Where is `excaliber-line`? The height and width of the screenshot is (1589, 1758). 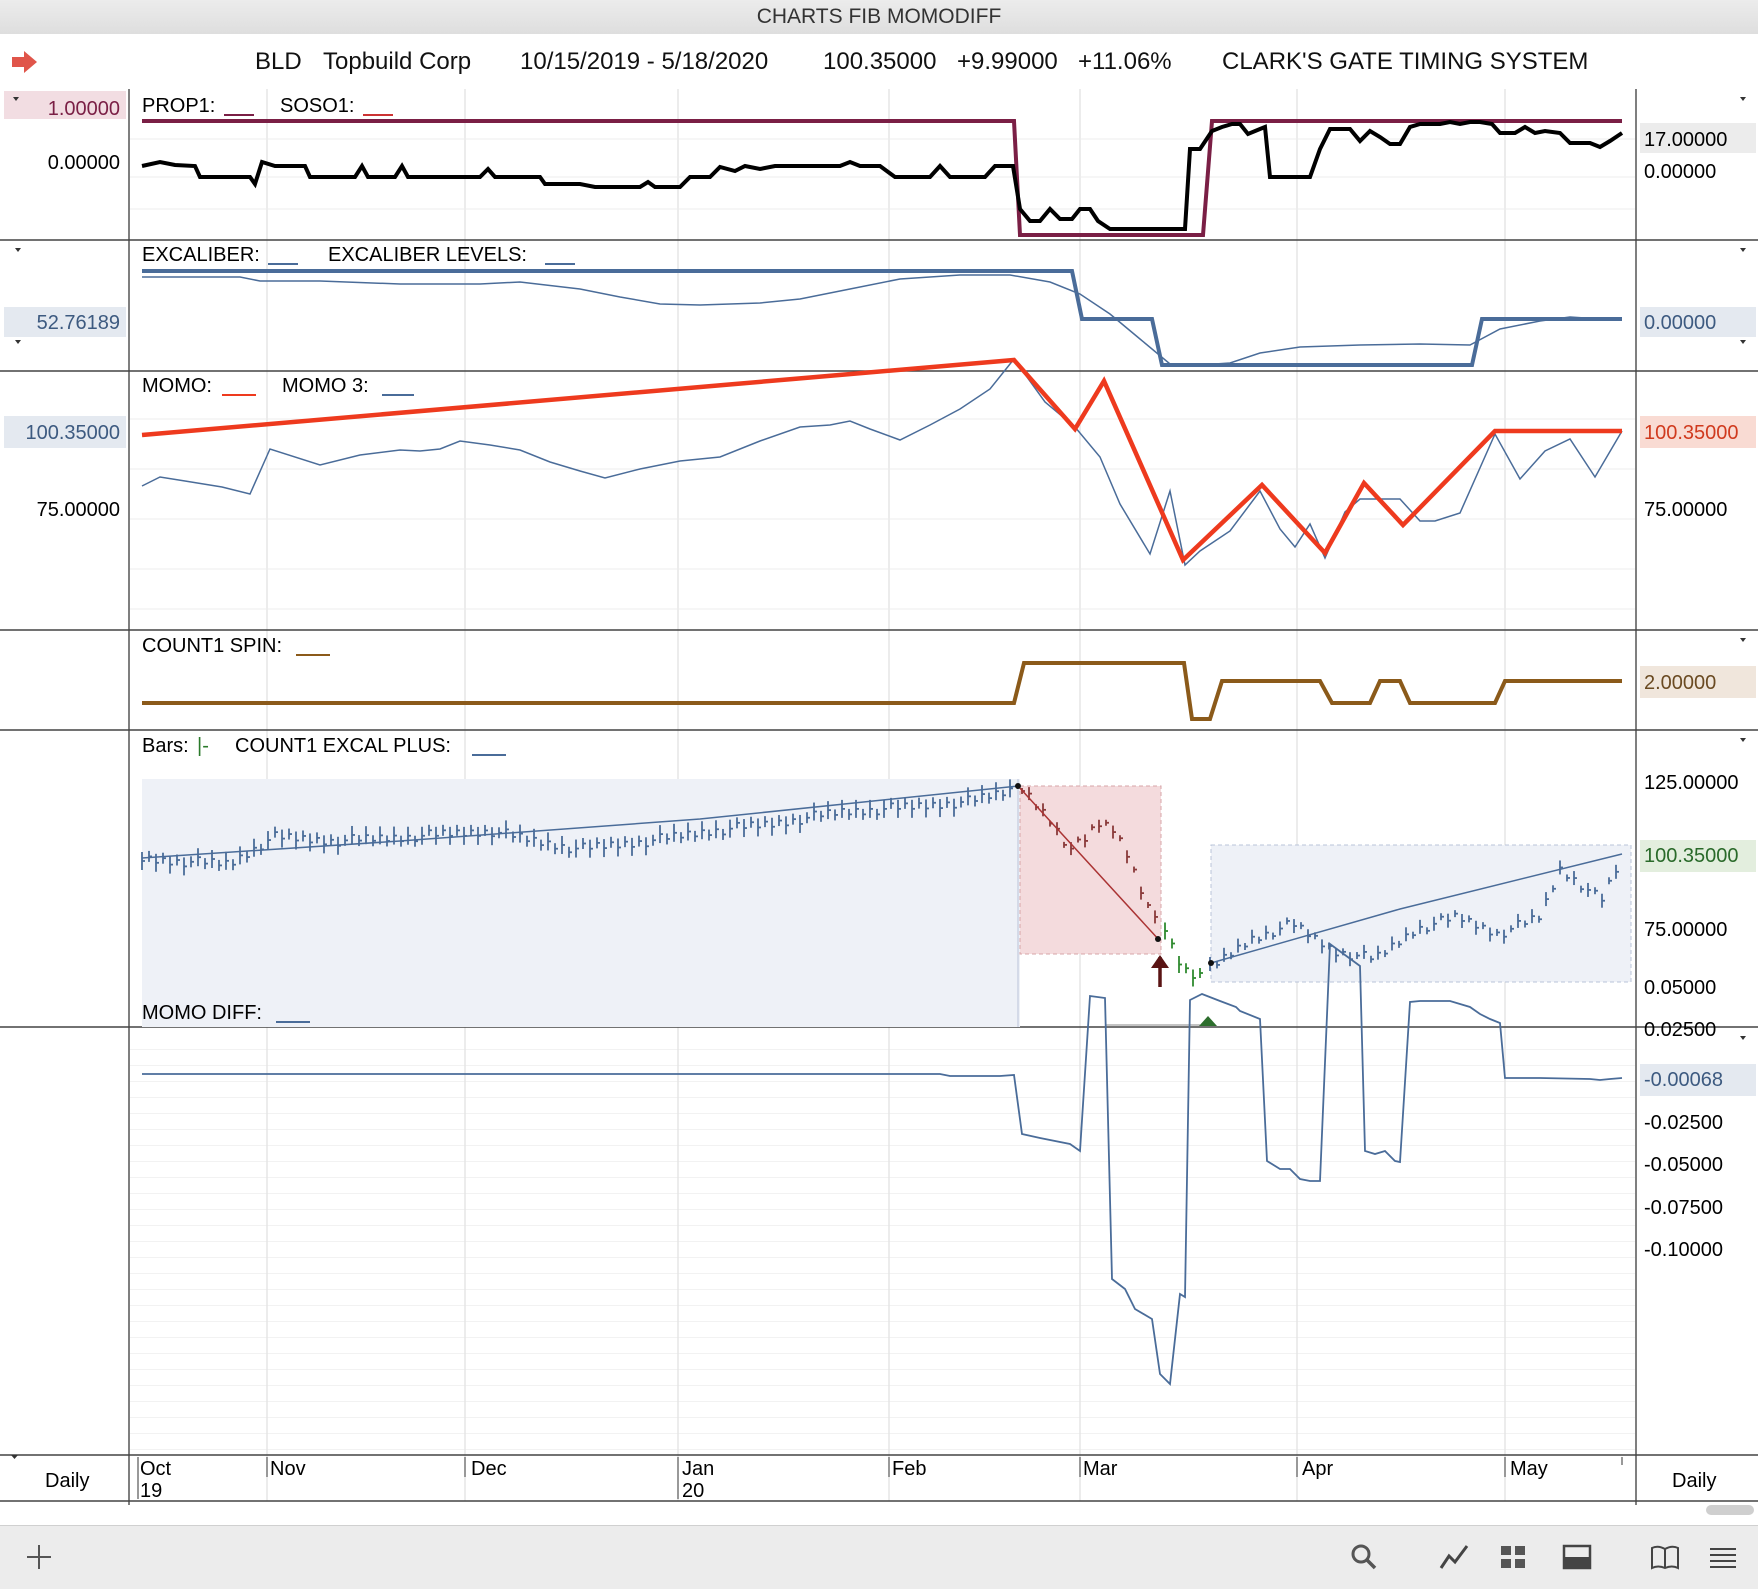
excaliber-line is located at coordinates (882, 320).